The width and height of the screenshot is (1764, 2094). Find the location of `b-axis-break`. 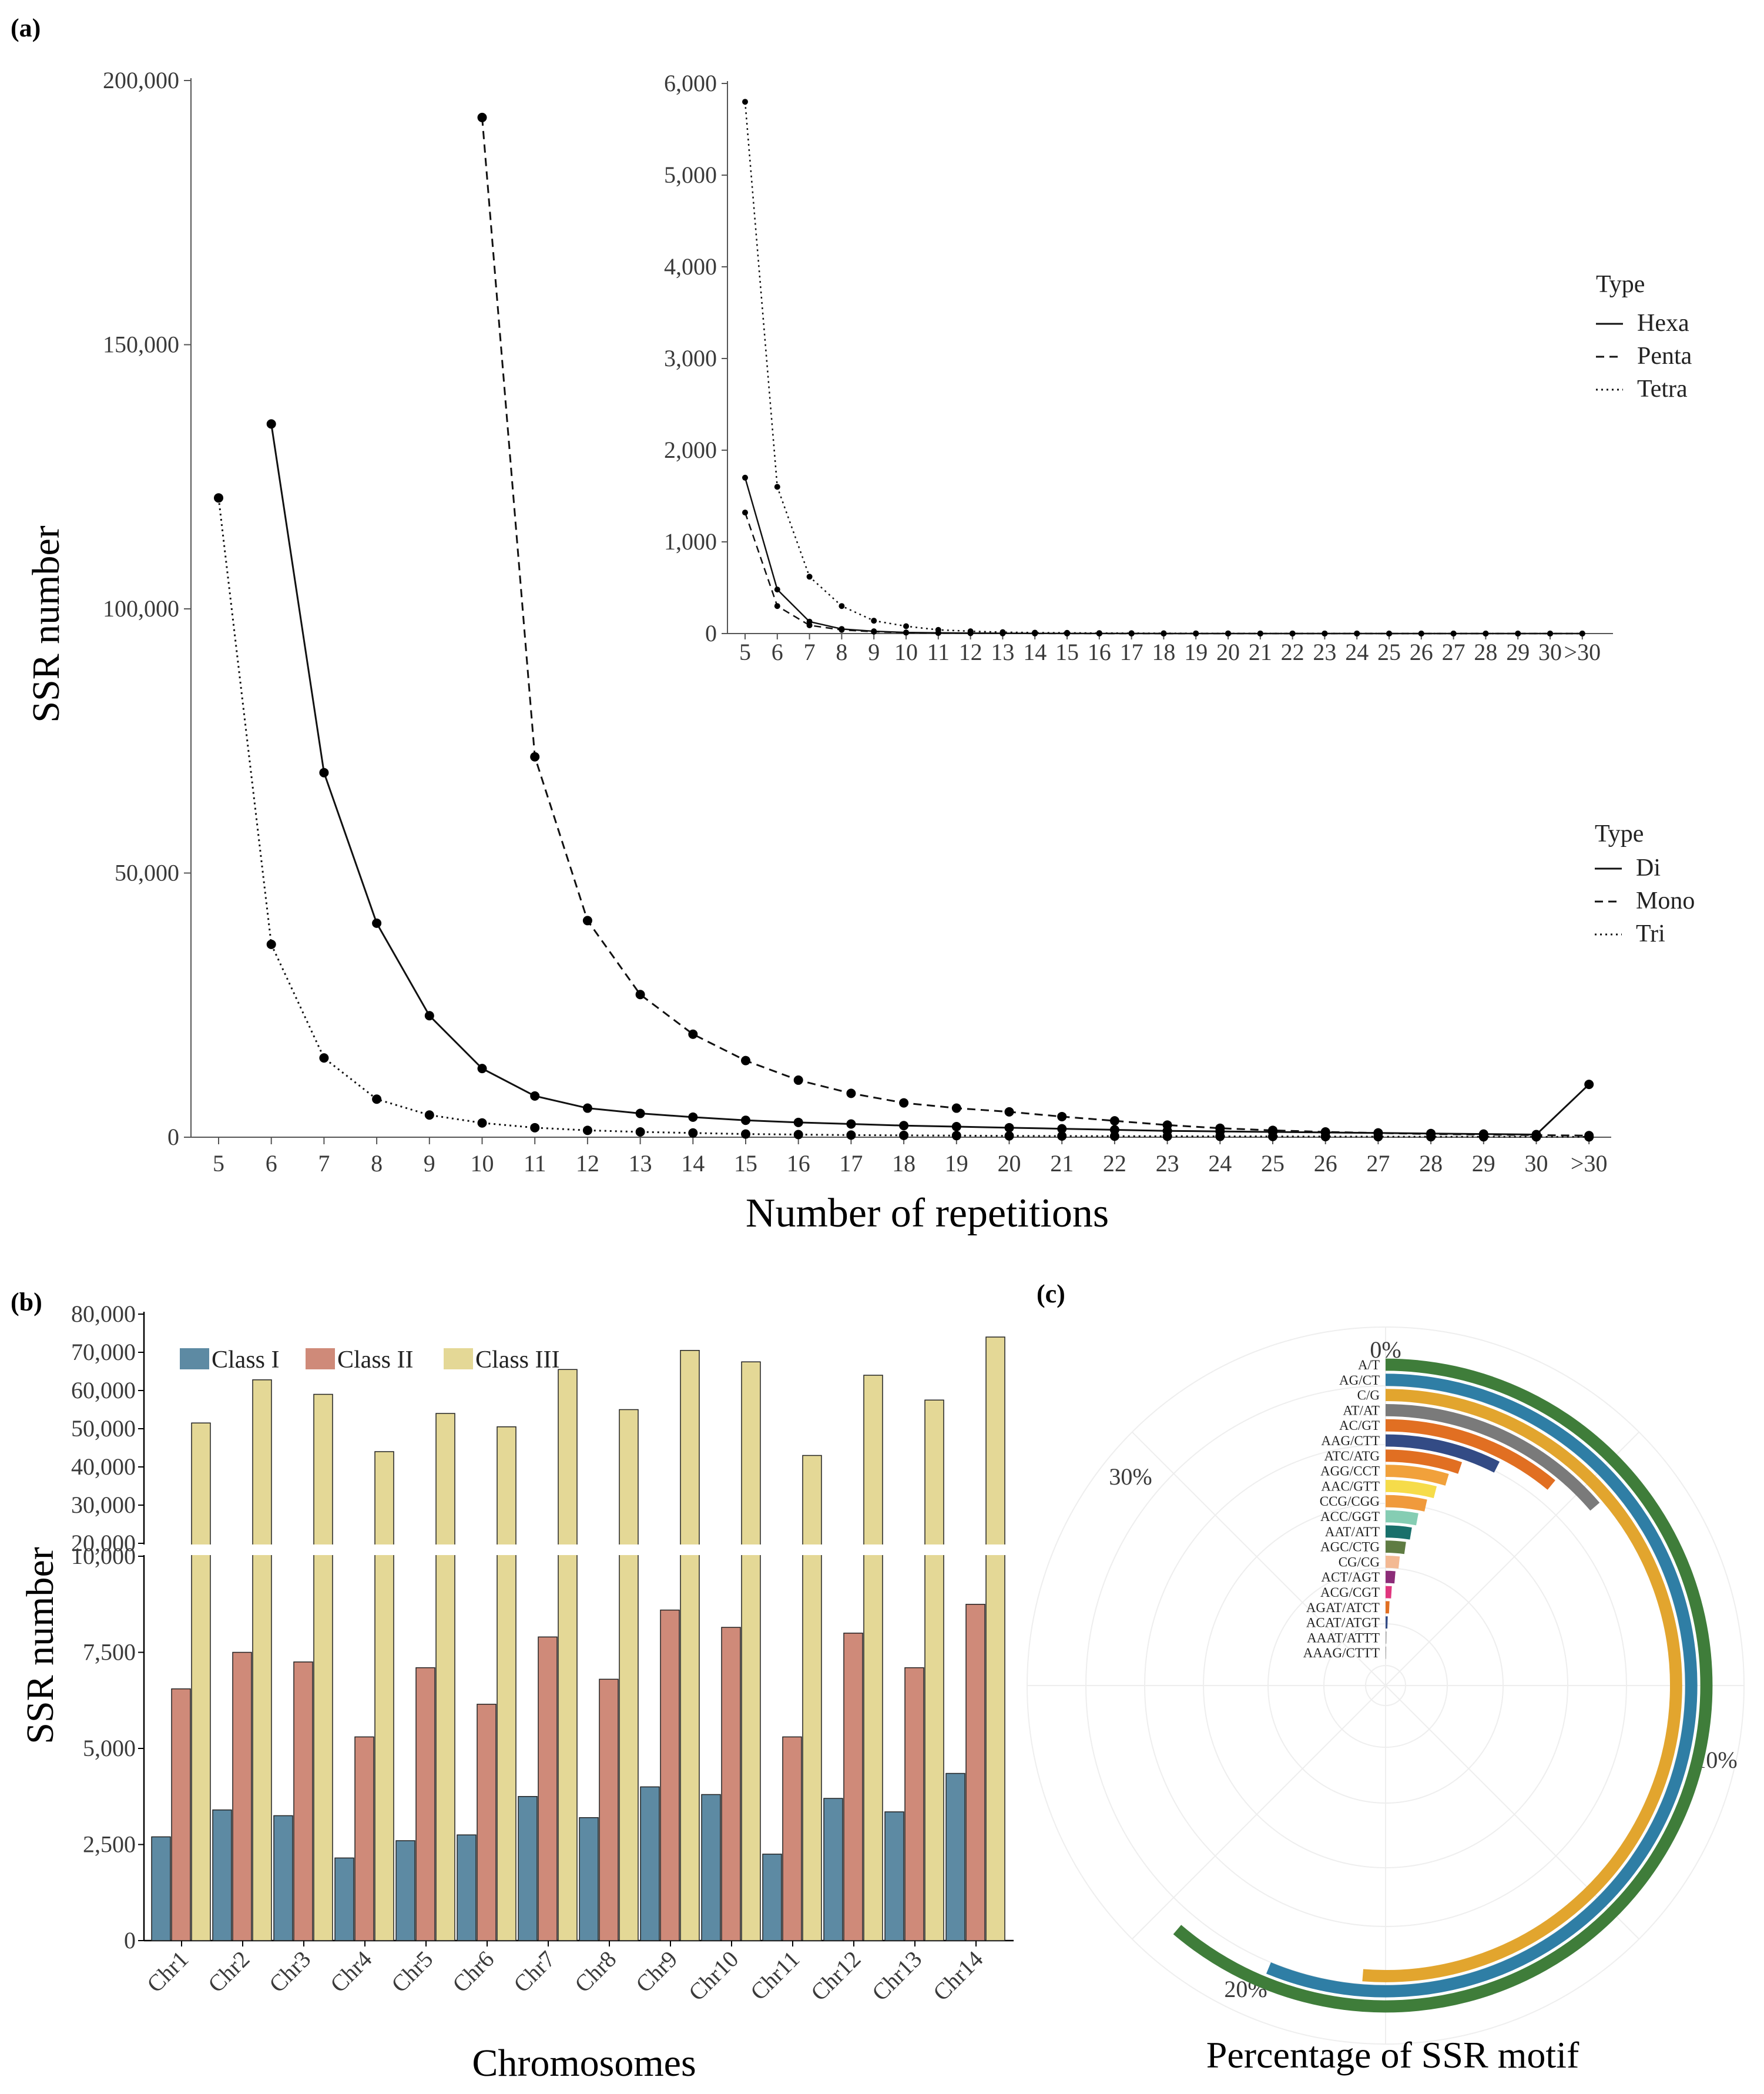

b-axis-break is located at coordinates (577, 1549).